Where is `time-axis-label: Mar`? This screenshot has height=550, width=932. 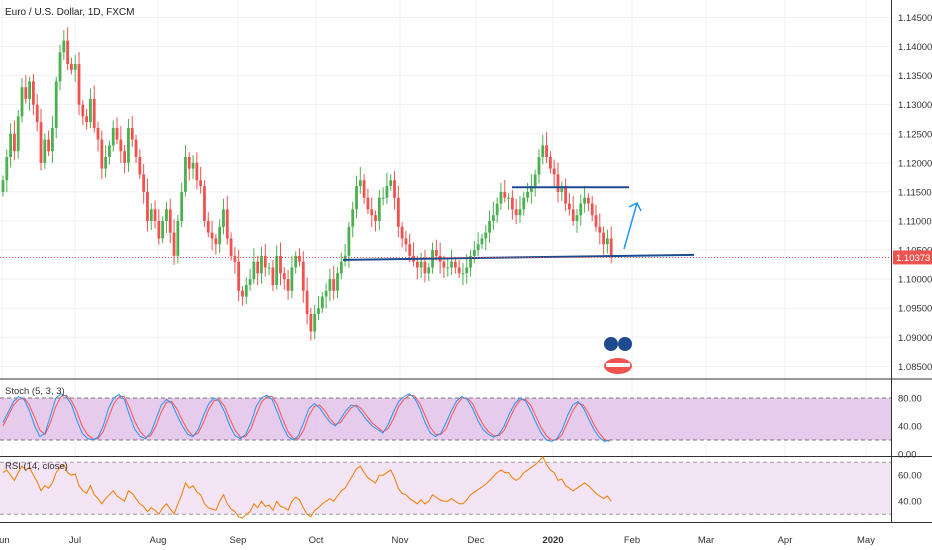 time-axis-label: Mar is located at coordinates (706, 540).